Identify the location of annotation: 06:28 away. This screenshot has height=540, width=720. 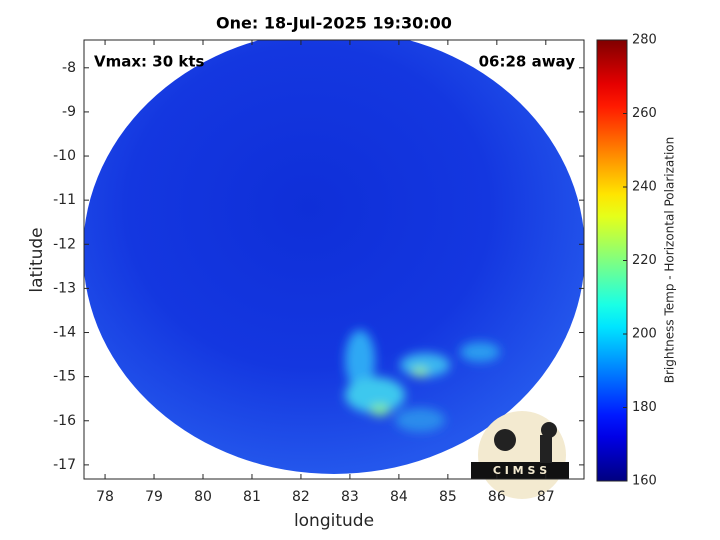
(527, 62).